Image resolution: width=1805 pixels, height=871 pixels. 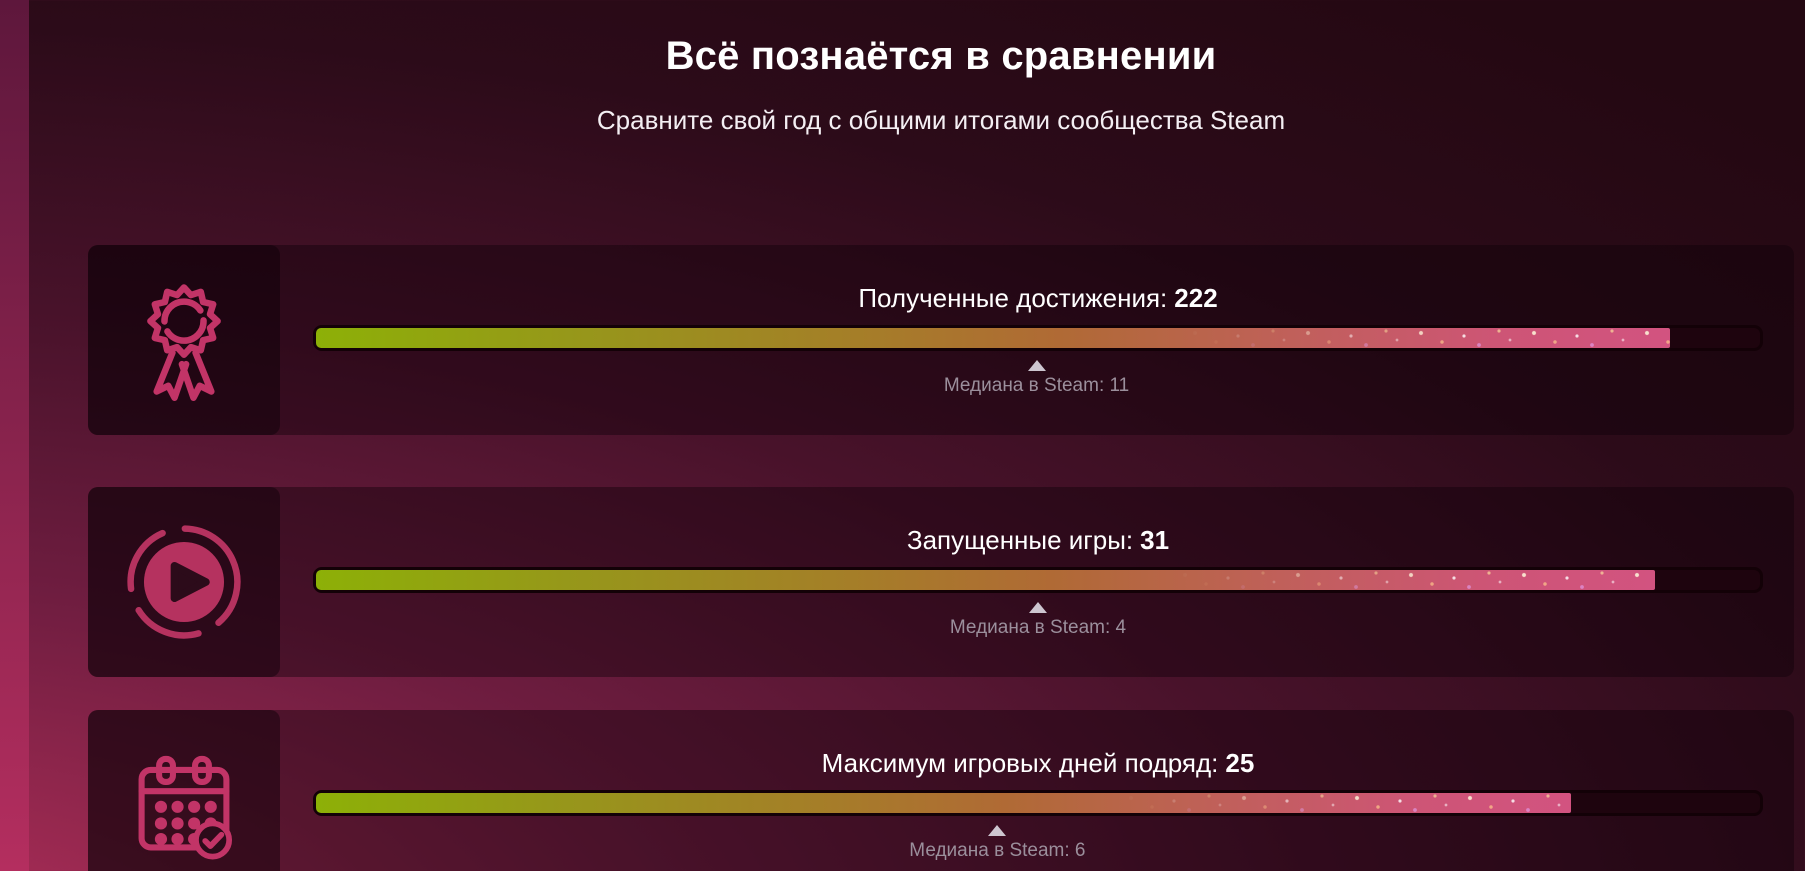 I want to click on stat-label-text: Максимум игровых дней подряд:, so click(x=1020, y=763).